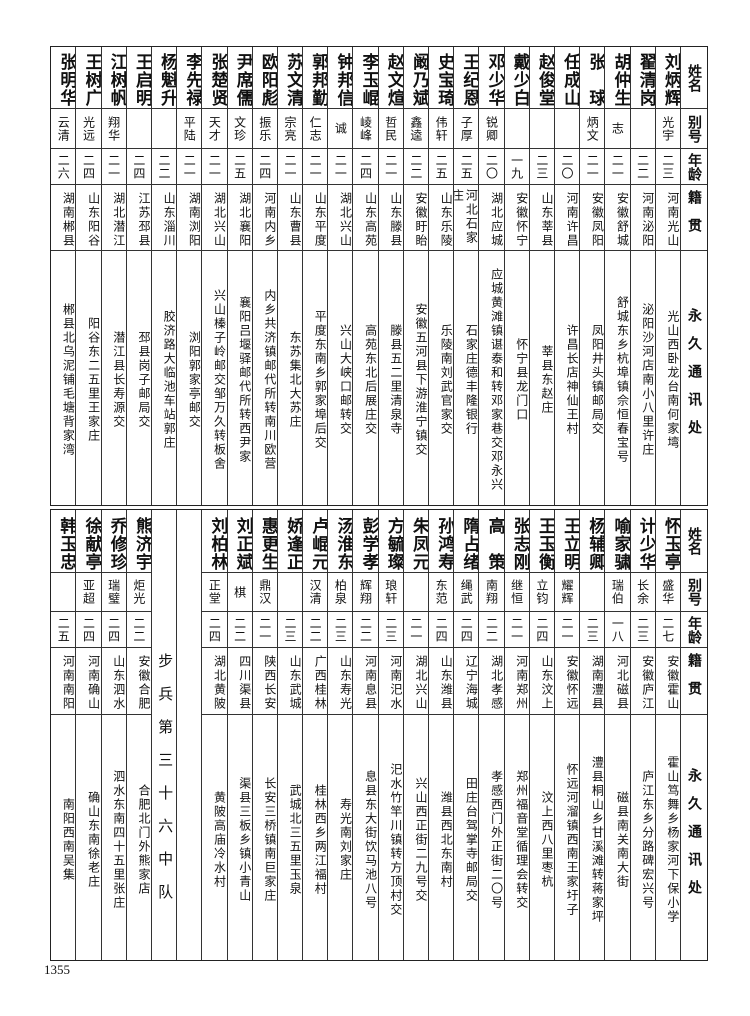 This screenshot has height=1016, width=750. What do you see at coordinates (315, 541) in the screenshot?
I see `cell-name: 卢崐元` at bounding box center [315, 541].